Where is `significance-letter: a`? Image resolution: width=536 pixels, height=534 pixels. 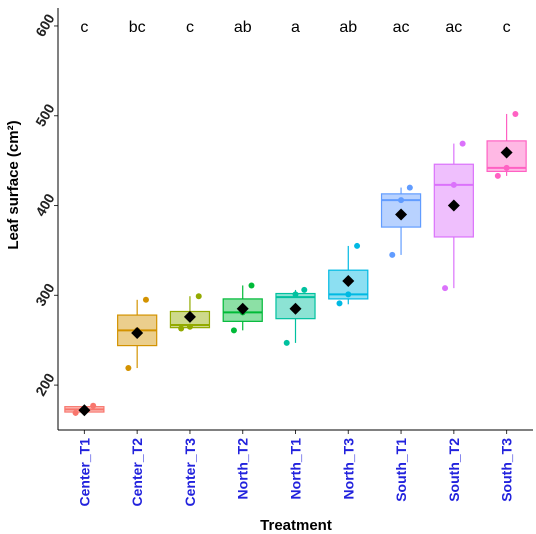
significance-letter: a is located at coordinates (295, 27).